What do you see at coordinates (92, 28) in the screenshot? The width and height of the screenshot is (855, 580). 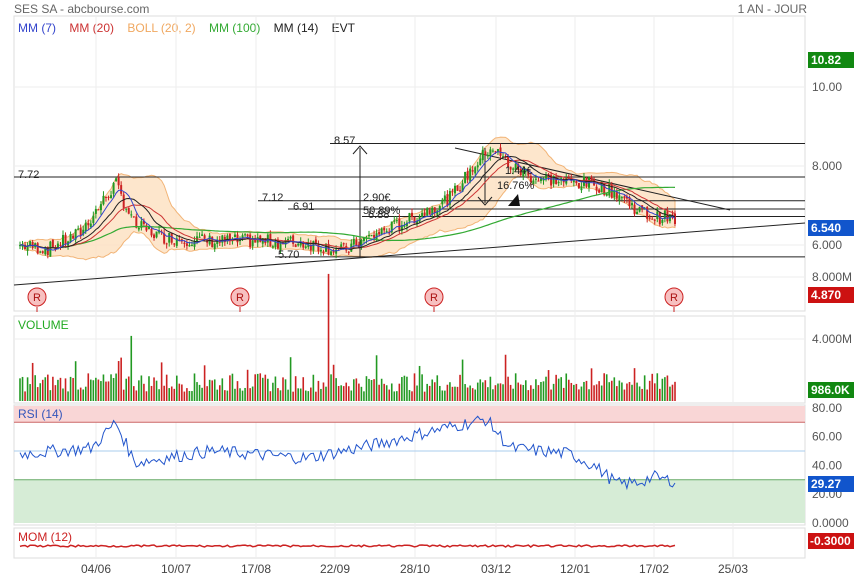 I see `legend-mm20: MM (20)` at bounding box center [92, 28].